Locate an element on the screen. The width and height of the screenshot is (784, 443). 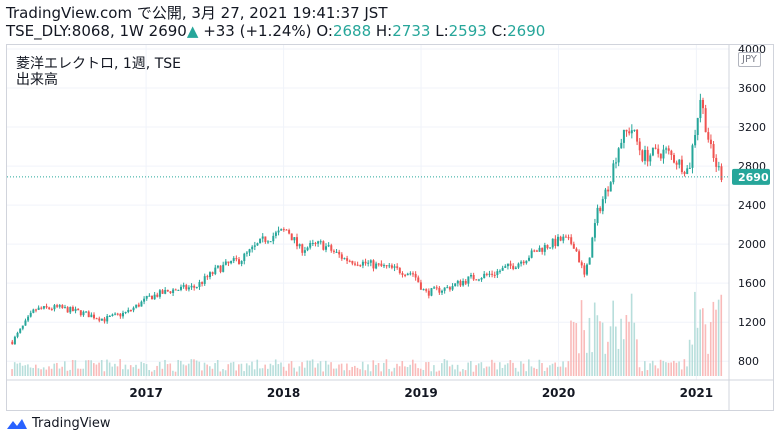
x-tick-label: 2017 is located at coordinates (145, 393).